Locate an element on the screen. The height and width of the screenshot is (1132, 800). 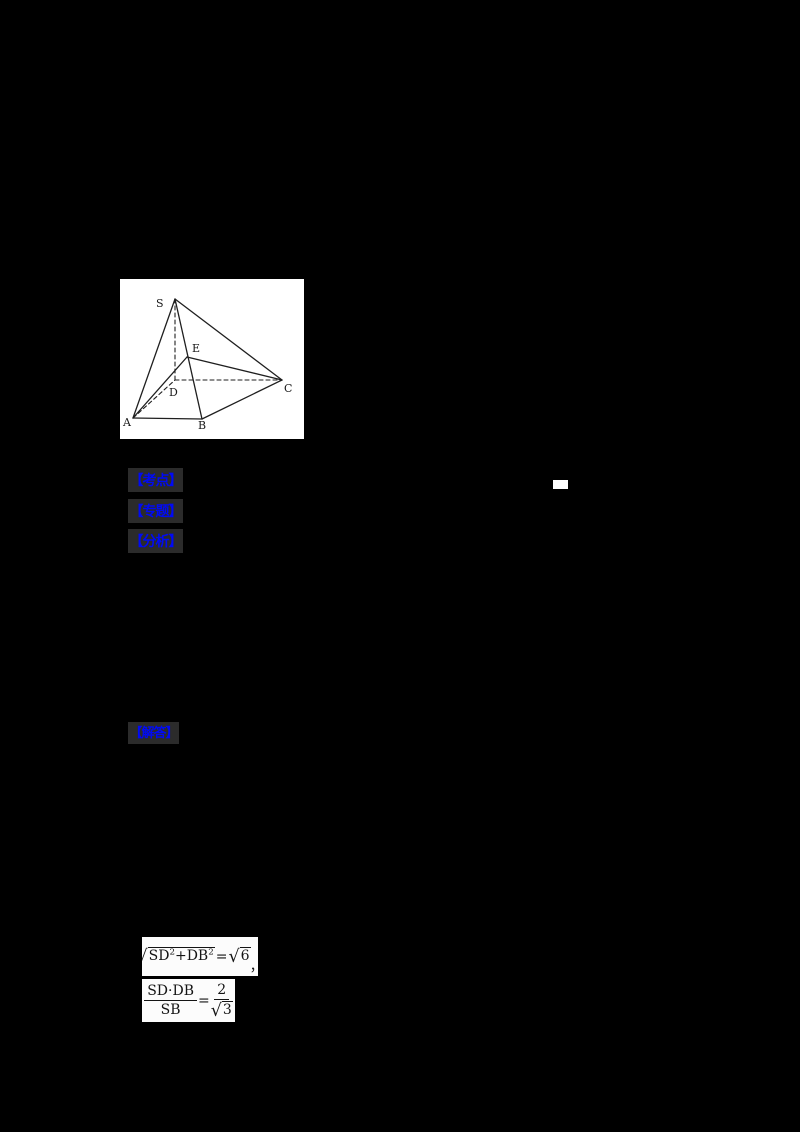
tetrahedron-diagram: S E C D A B is located at coordinates (207, 364).